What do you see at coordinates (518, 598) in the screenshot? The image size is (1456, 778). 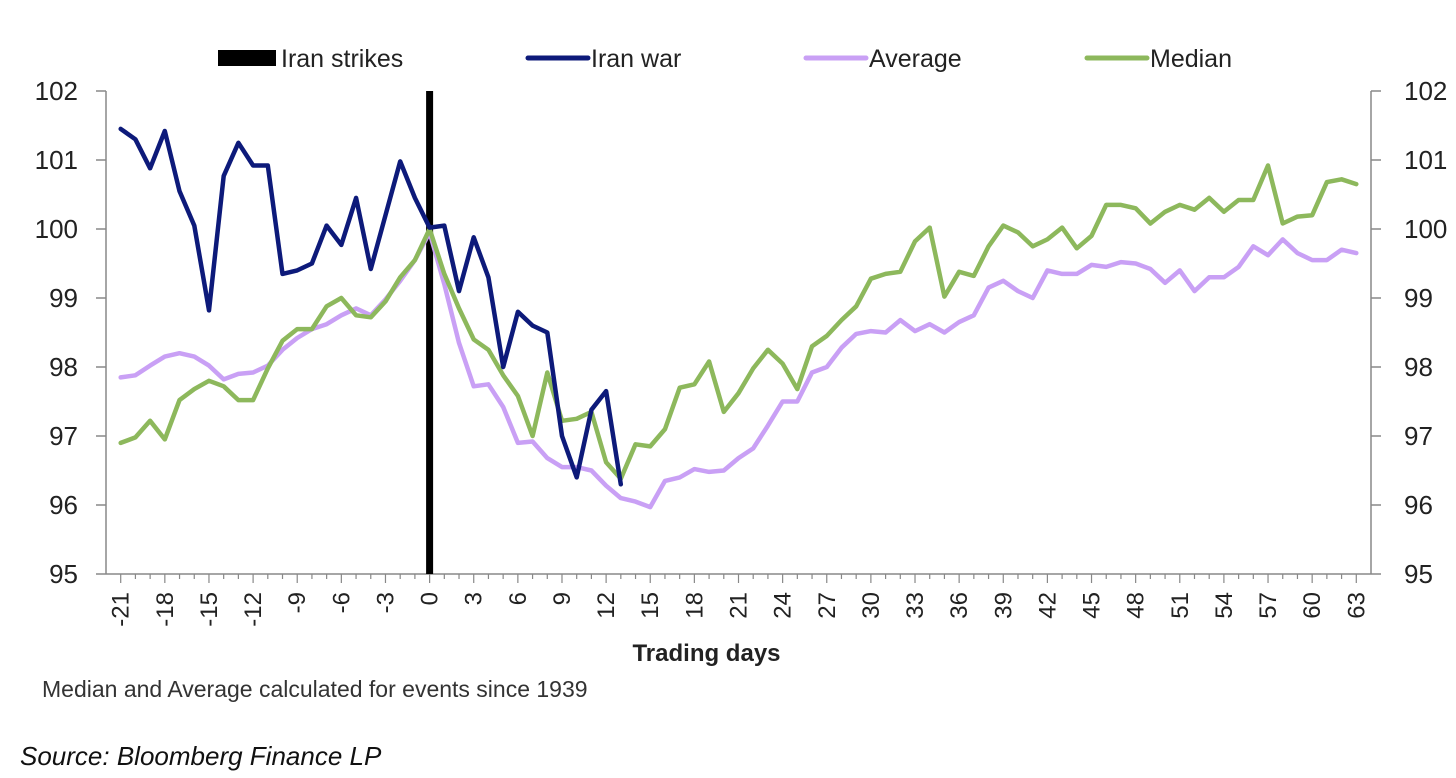 I see `x-tick-label: 6` at bounding box center [518, 598].